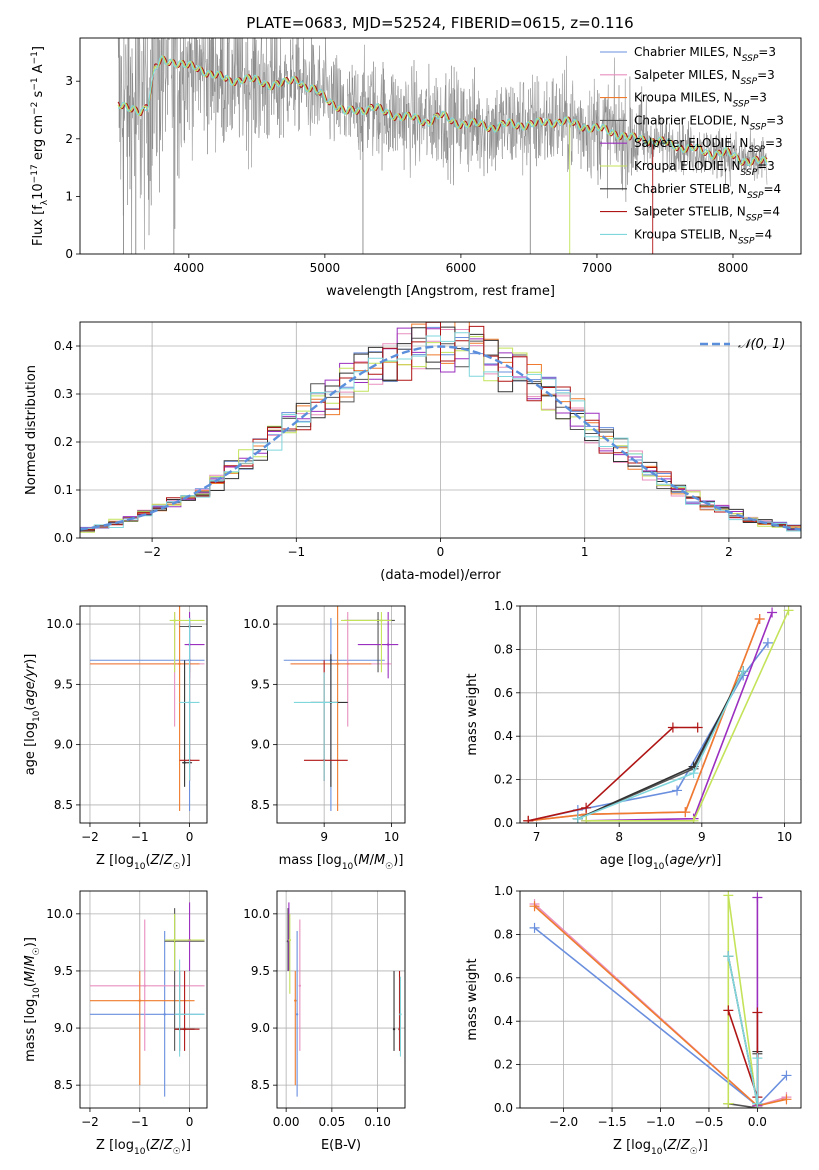  Describe the element at coordinates (708, 1122) in the screenshot. I see `x-tick-label: −0.5` at that location.